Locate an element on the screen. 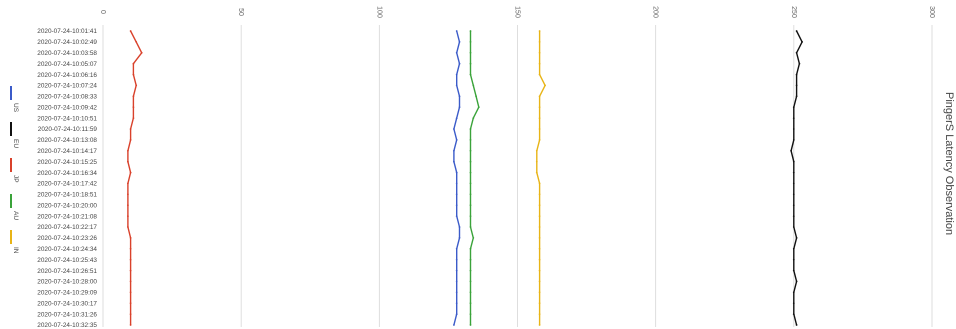  value-tick-label-6: 300 is located at coordinates (931, 12).